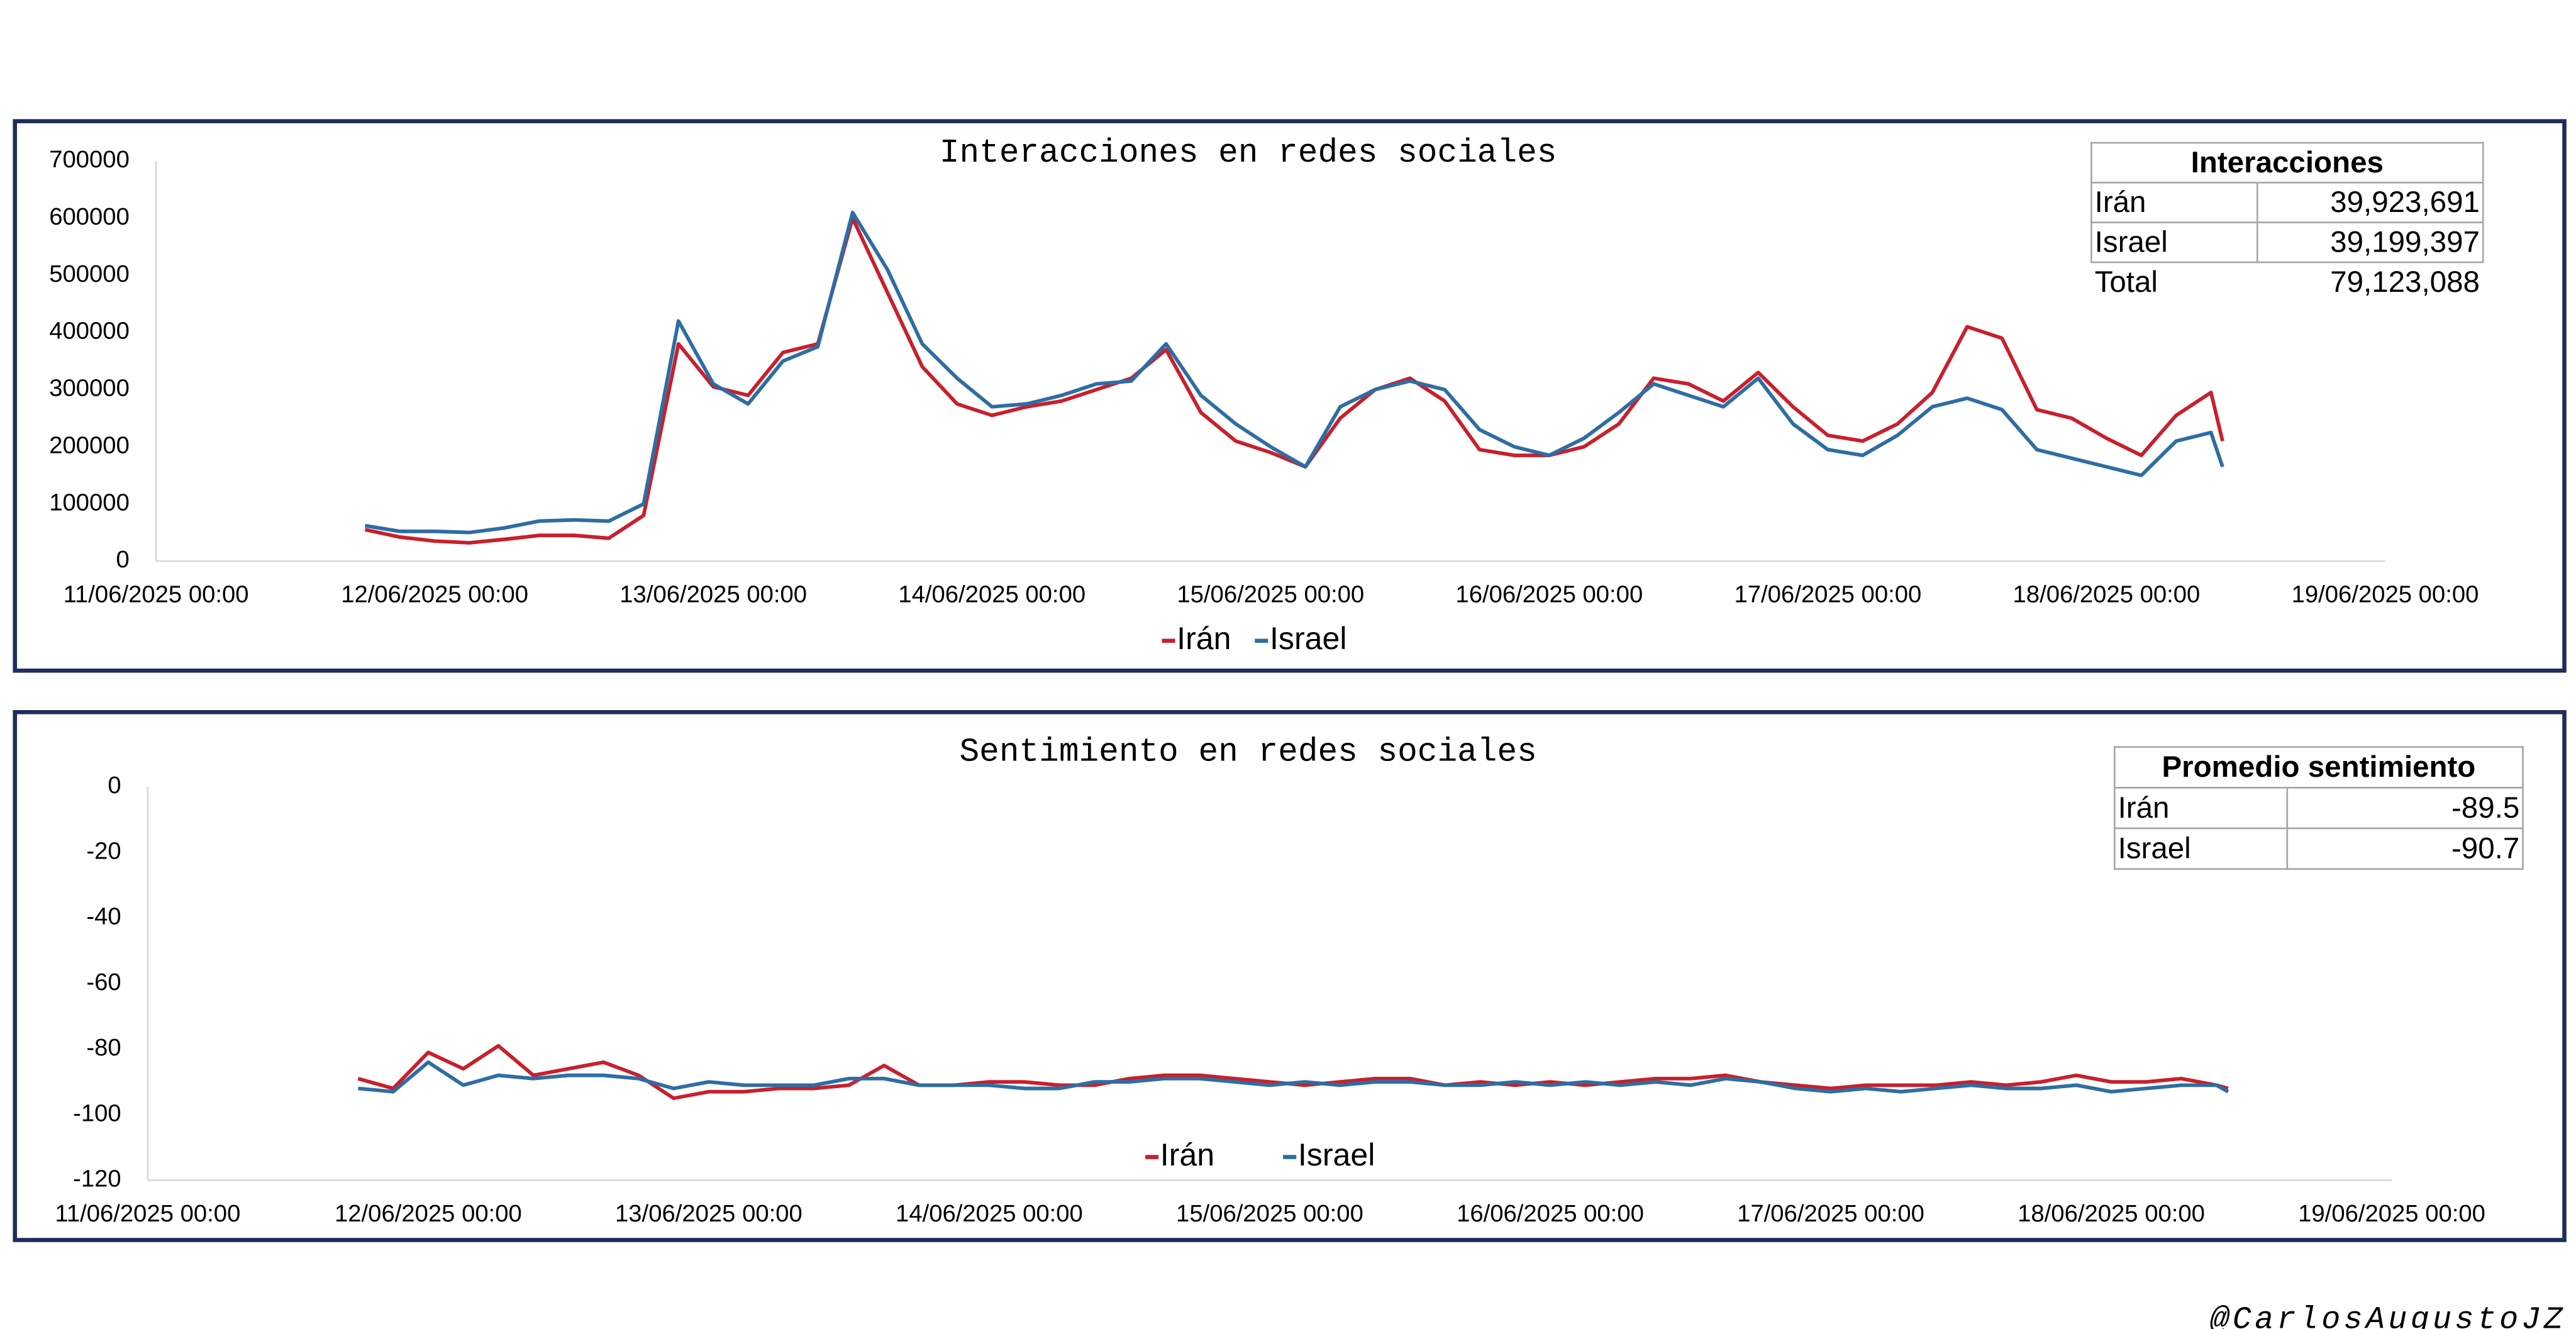 The height and width of the screenshot is (1329, 2576). I want to click on table-row-label: Total, so click(2126, 282).